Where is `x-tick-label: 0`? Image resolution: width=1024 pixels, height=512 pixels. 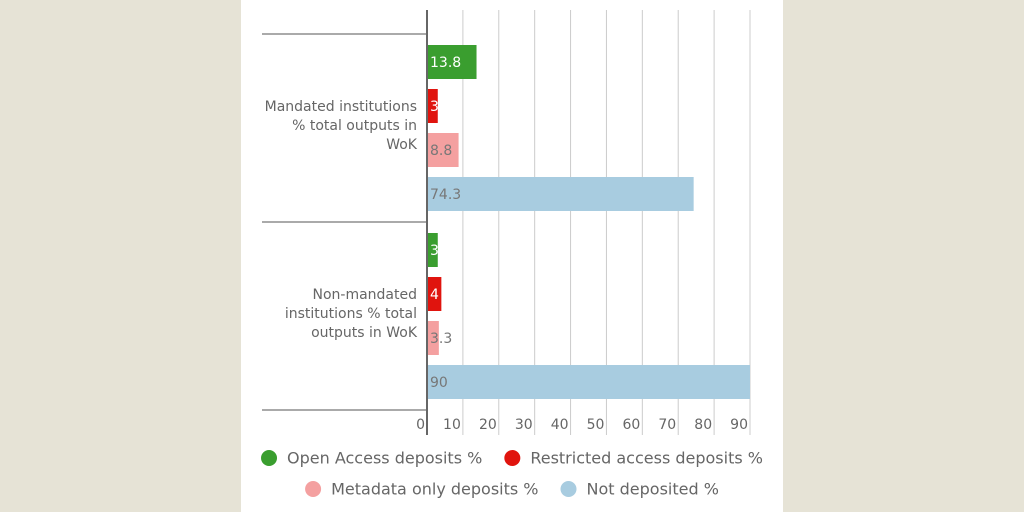 x-tick-label: 0 is located at coordinates (420, 425).